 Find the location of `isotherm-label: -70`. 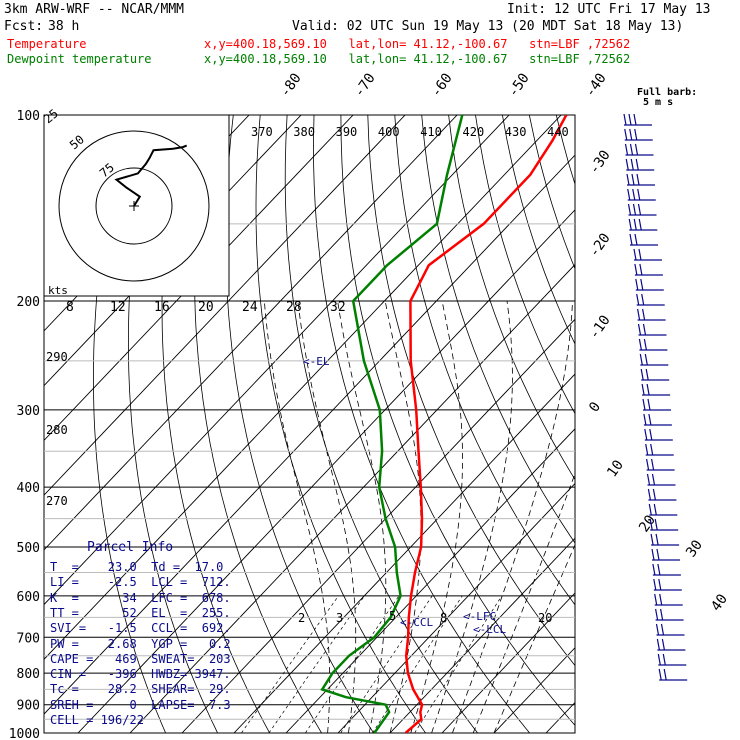

isotherm-label: -70 is located at coordinates (365, 85).